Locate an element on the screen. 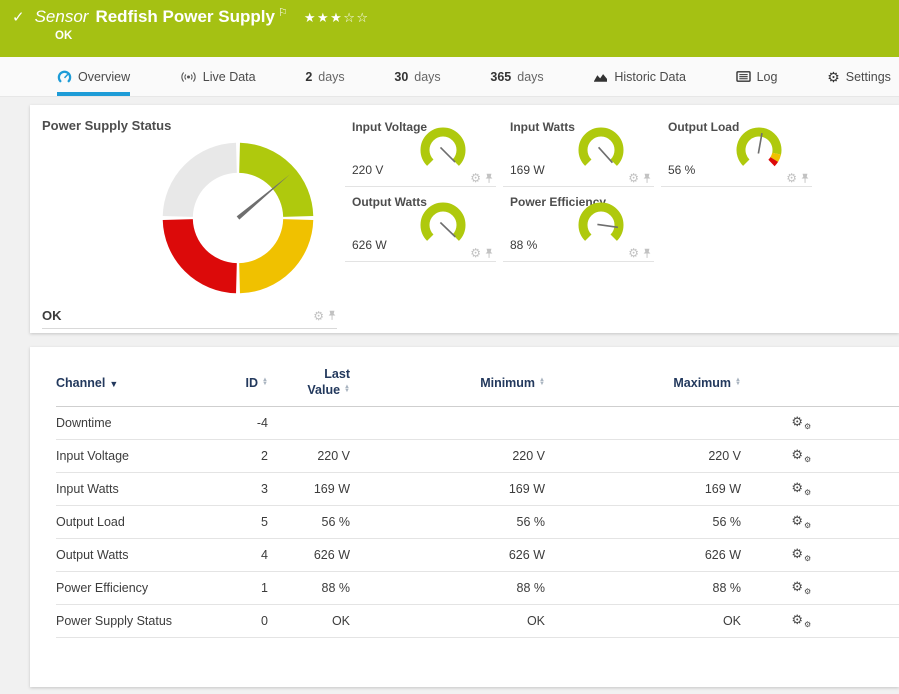  priority-stars: ★★★☆☆ is located at coordinates (336, 17).